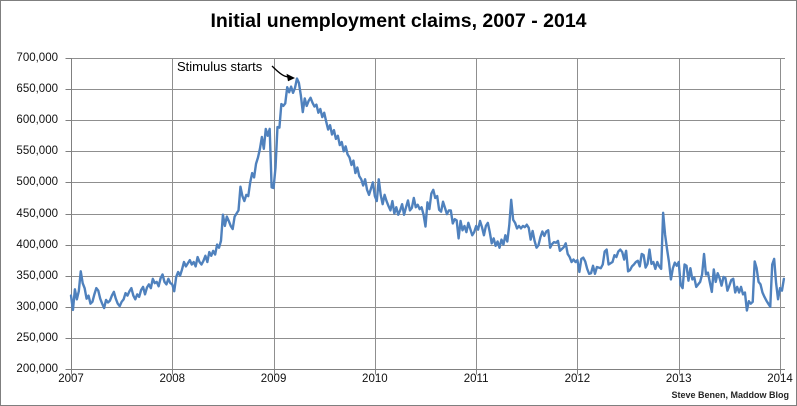  Describe the element at coordinates (37, 89) in the screenshot. I see `y-tick-label: 650,000` at that location.